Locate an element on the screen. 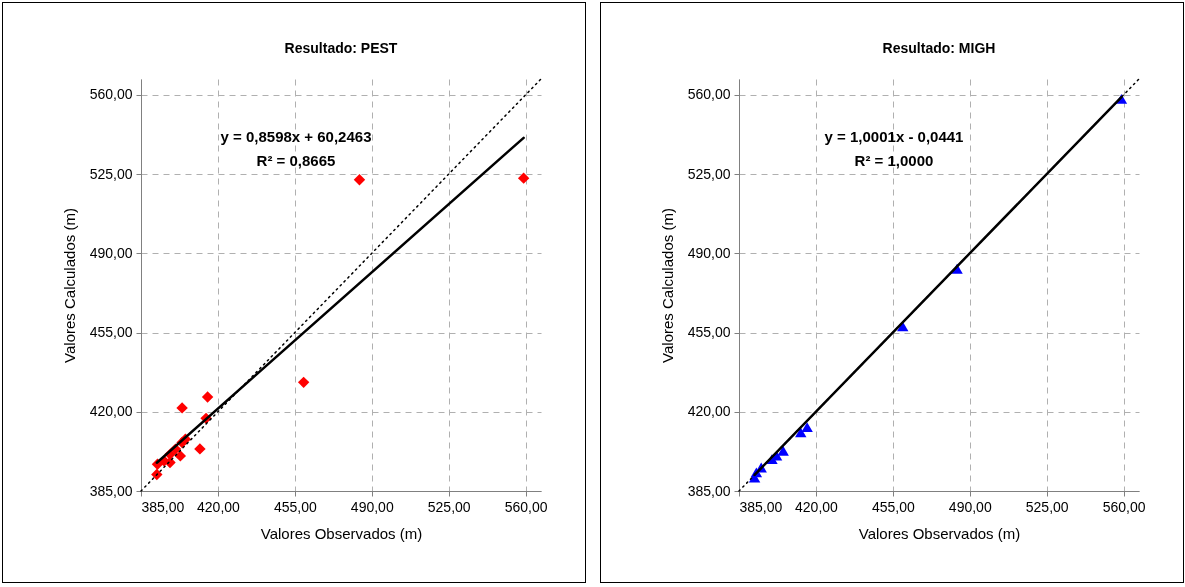 The image size is (1185, 587). chart-title: Resultado: PEST is located at coordinates (341, 48).